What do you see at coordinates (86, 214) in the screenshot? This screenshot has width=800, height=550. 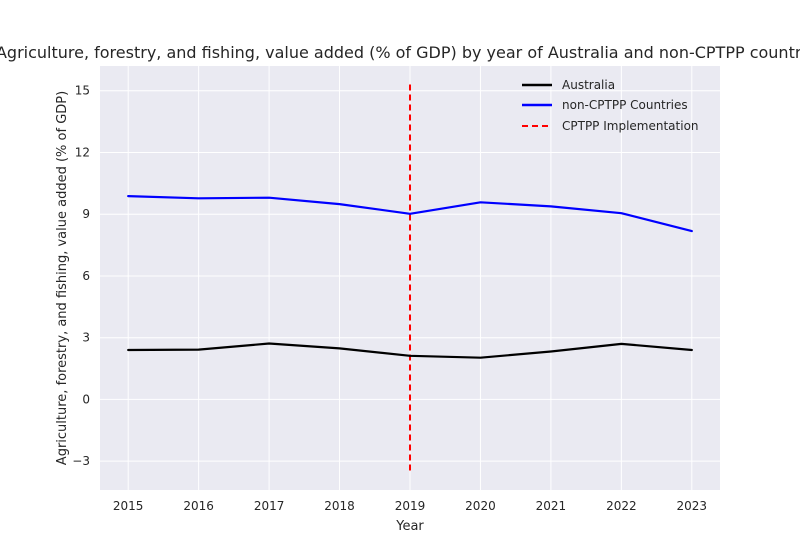 I see `y-tick-label: 9` at bounding box center [86, 214].